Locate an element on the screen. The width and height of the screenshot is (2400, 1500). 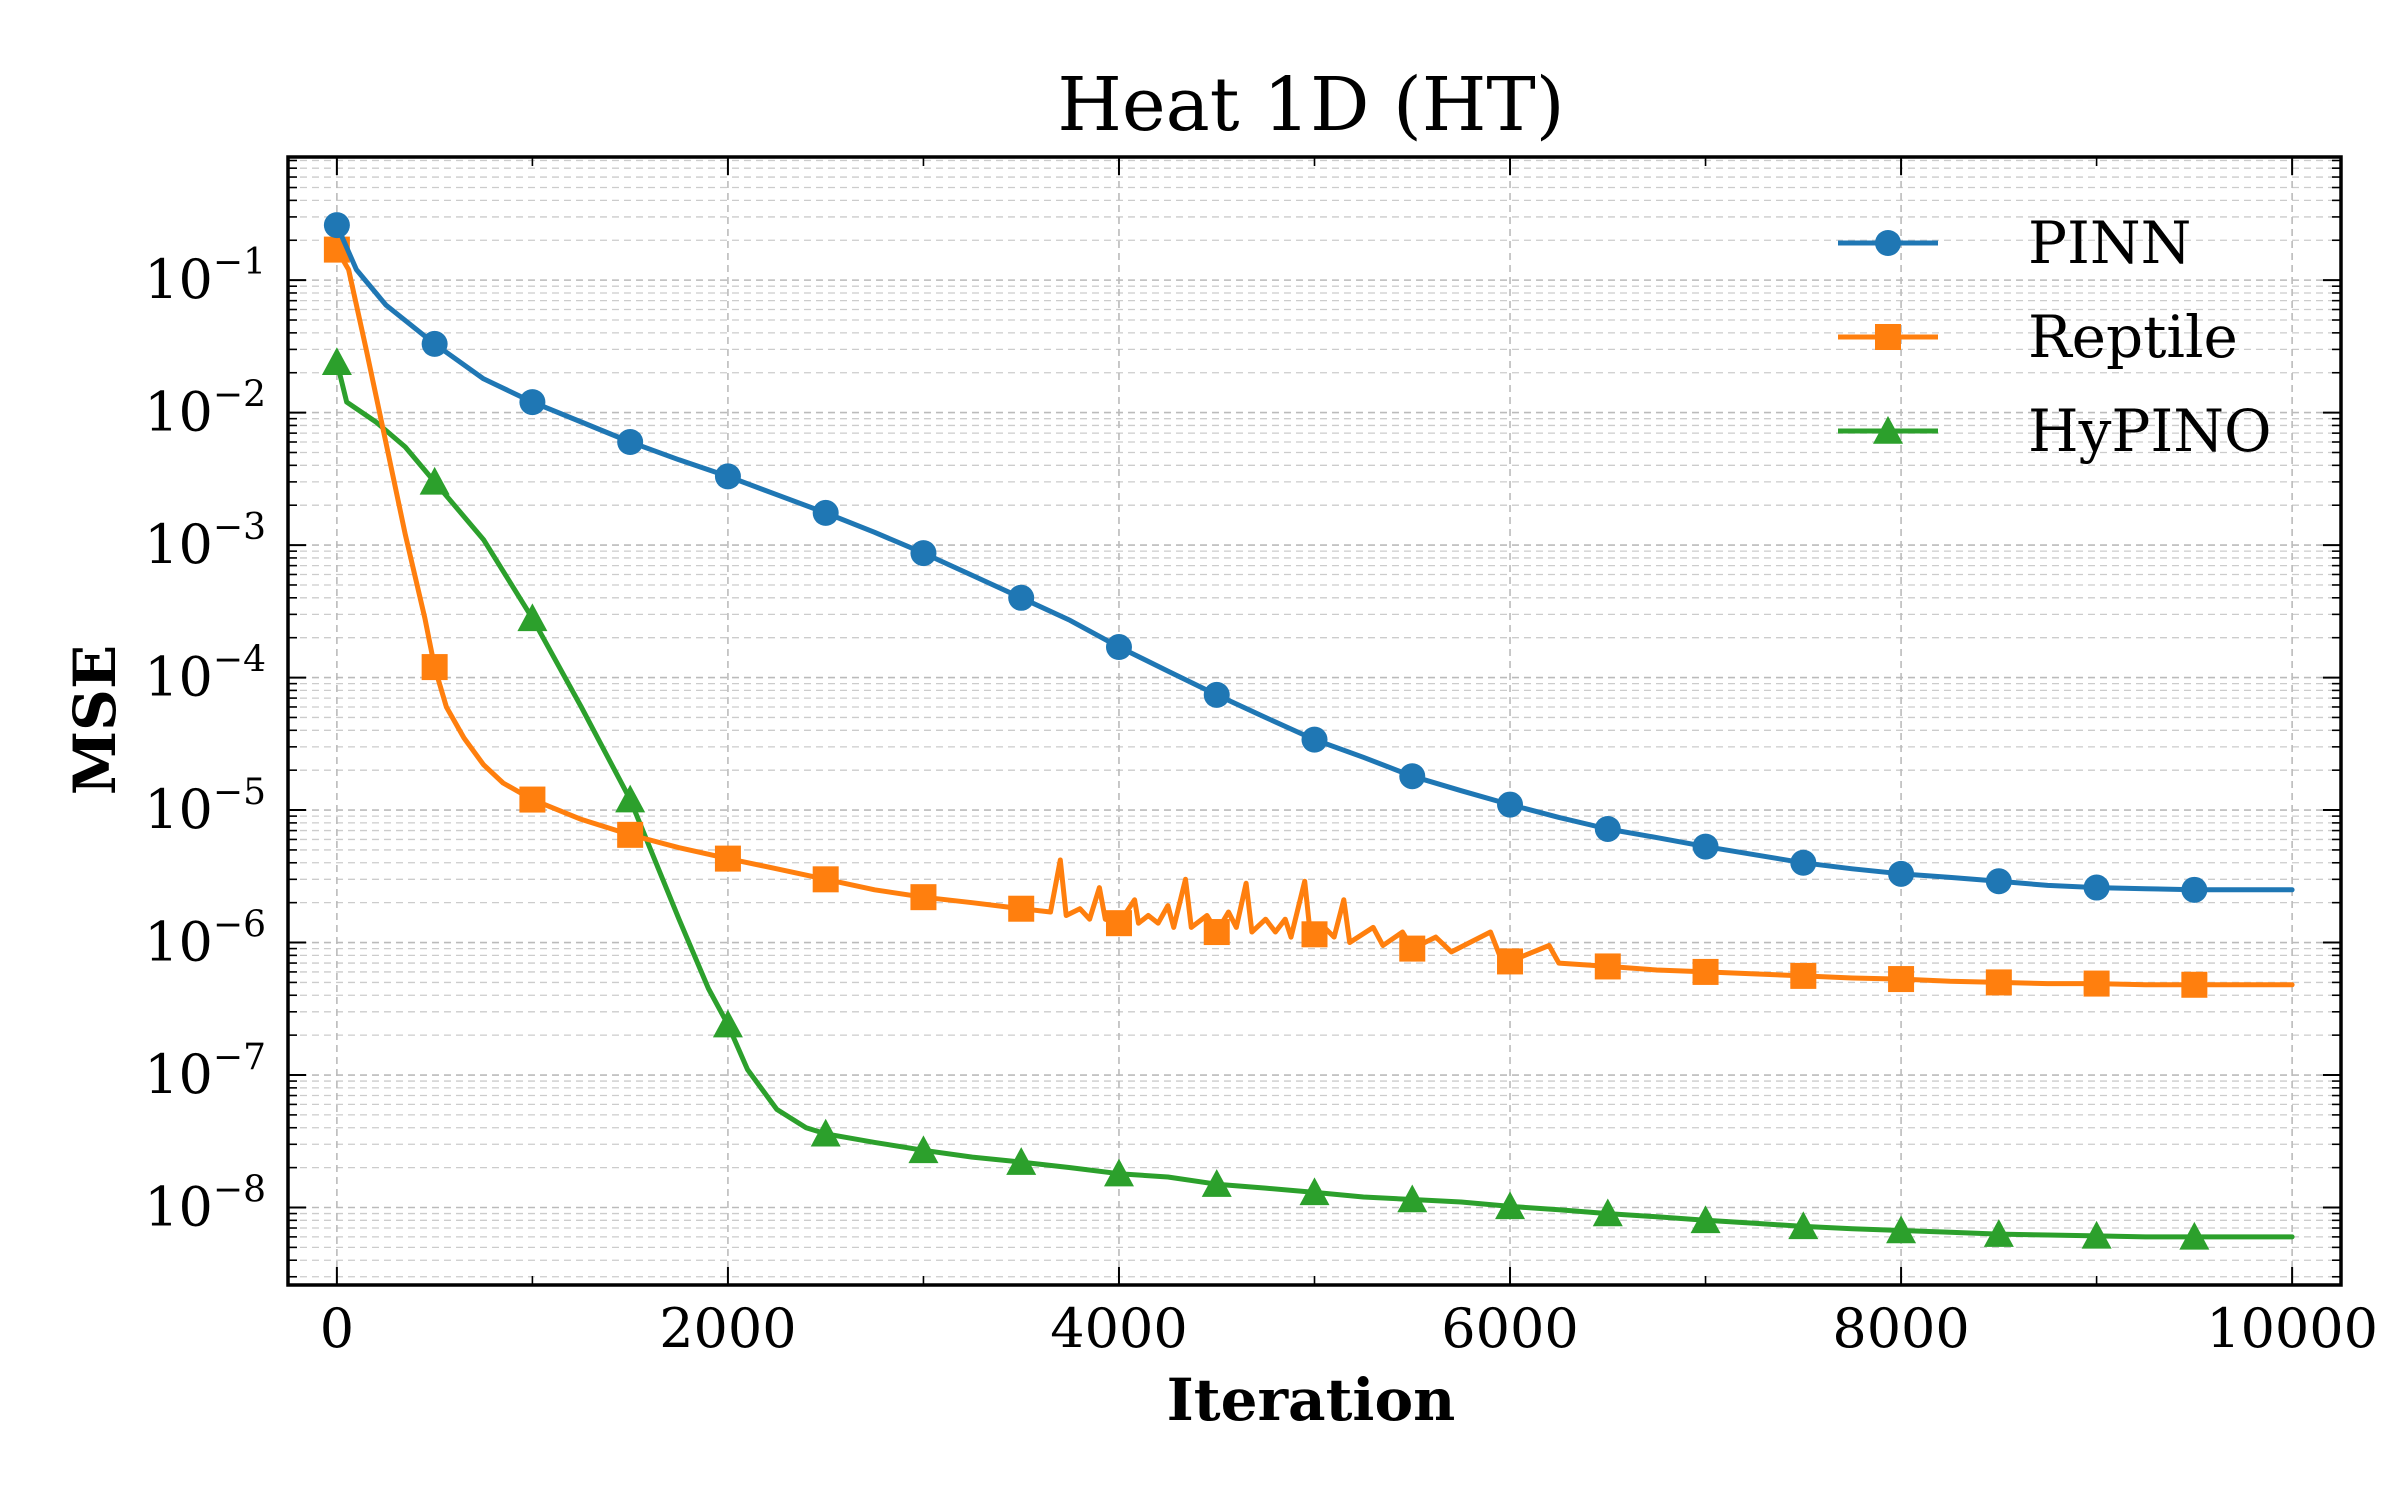
y-tick-label: 10⁻⁶ is located at coordinates (205, 939).